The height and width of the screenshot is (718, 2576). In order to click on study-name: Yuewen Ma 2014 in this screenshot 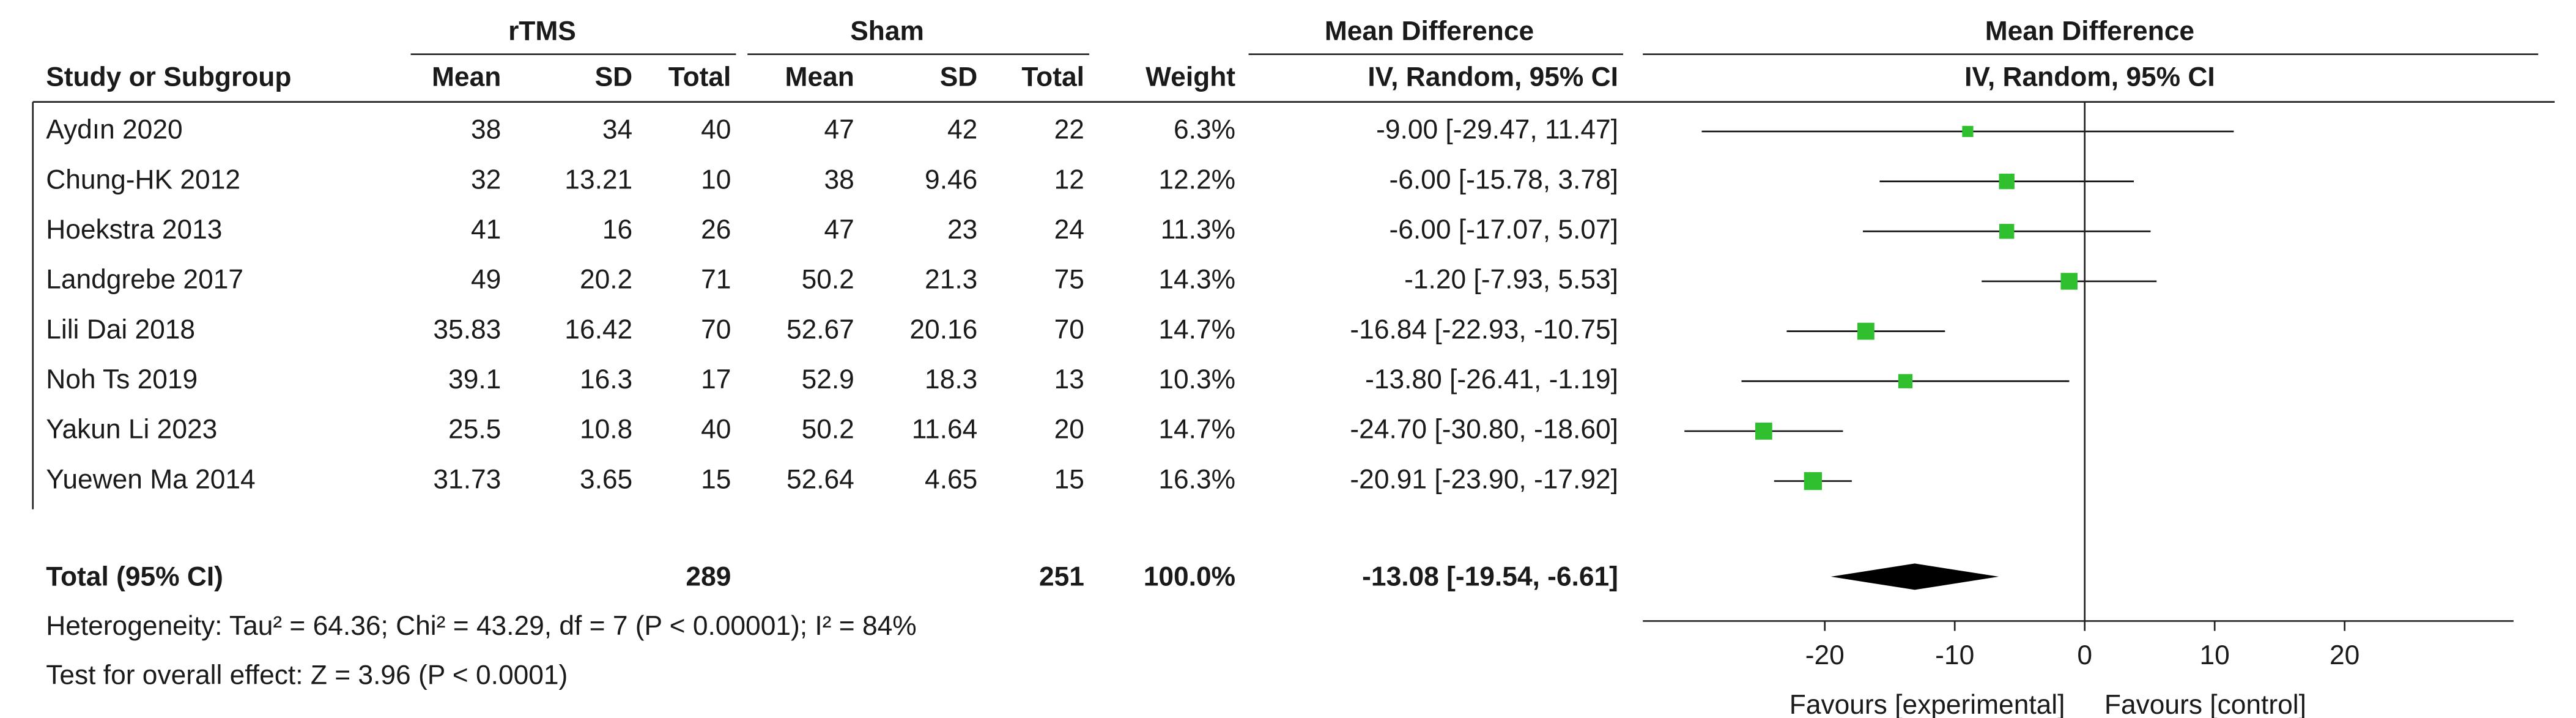, I will do `click(150, 479)`.